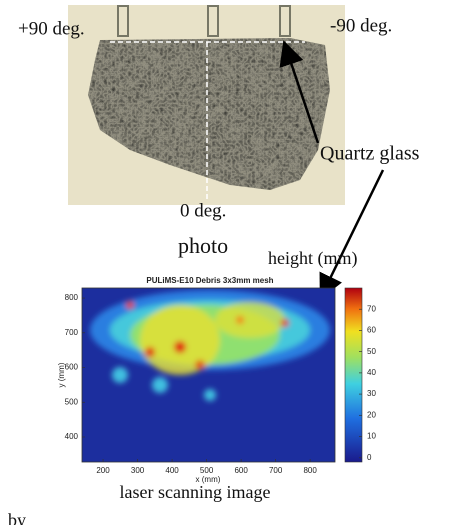 The width and height of the screenshot is (451, 525). Describe the element at coordinates (241, 470) in the screenshot. I see `x-tick-label: 600` at that location.